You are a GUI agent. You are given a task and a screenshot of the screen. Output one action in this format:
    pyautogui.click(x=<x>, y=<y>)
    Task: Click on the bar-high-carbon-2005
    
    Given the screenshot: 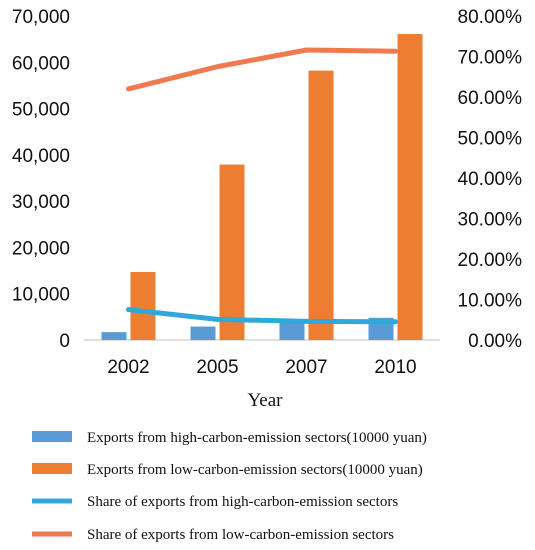 What is the action you would take?
    pyautogui.click(x=203, y=333)
    